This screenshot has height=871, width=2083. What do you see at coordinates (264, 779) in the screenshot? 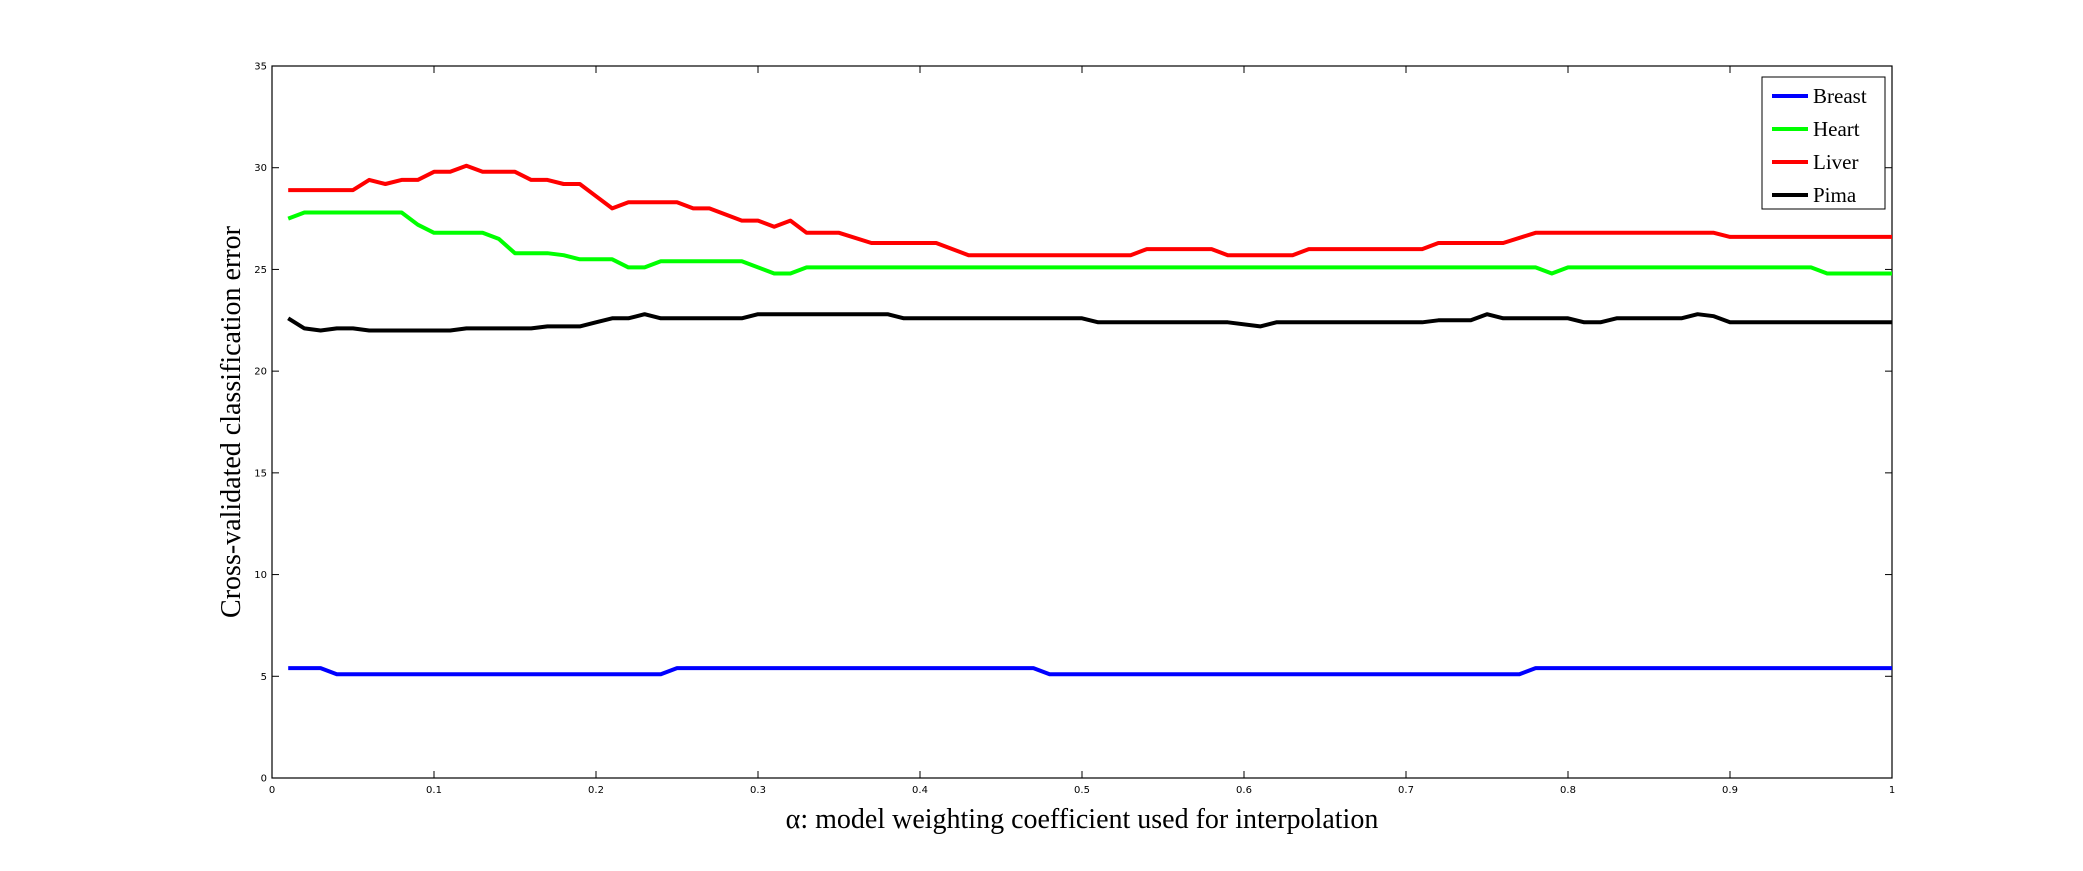
I see `y-tick-label: 0` at bounding box center [264, 779].